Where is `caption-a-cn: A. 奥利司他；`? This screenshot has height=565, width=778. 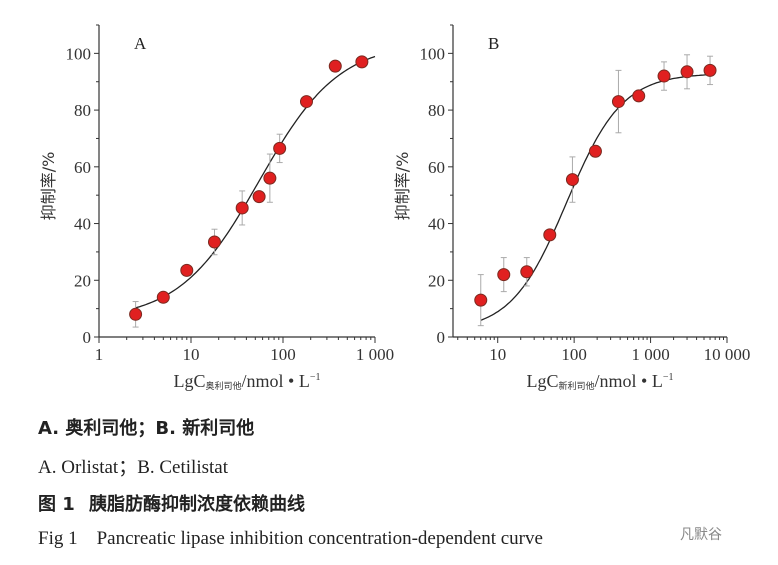
caption-a-cn: A. 奥利司他； is located at coordinates (97, 428).